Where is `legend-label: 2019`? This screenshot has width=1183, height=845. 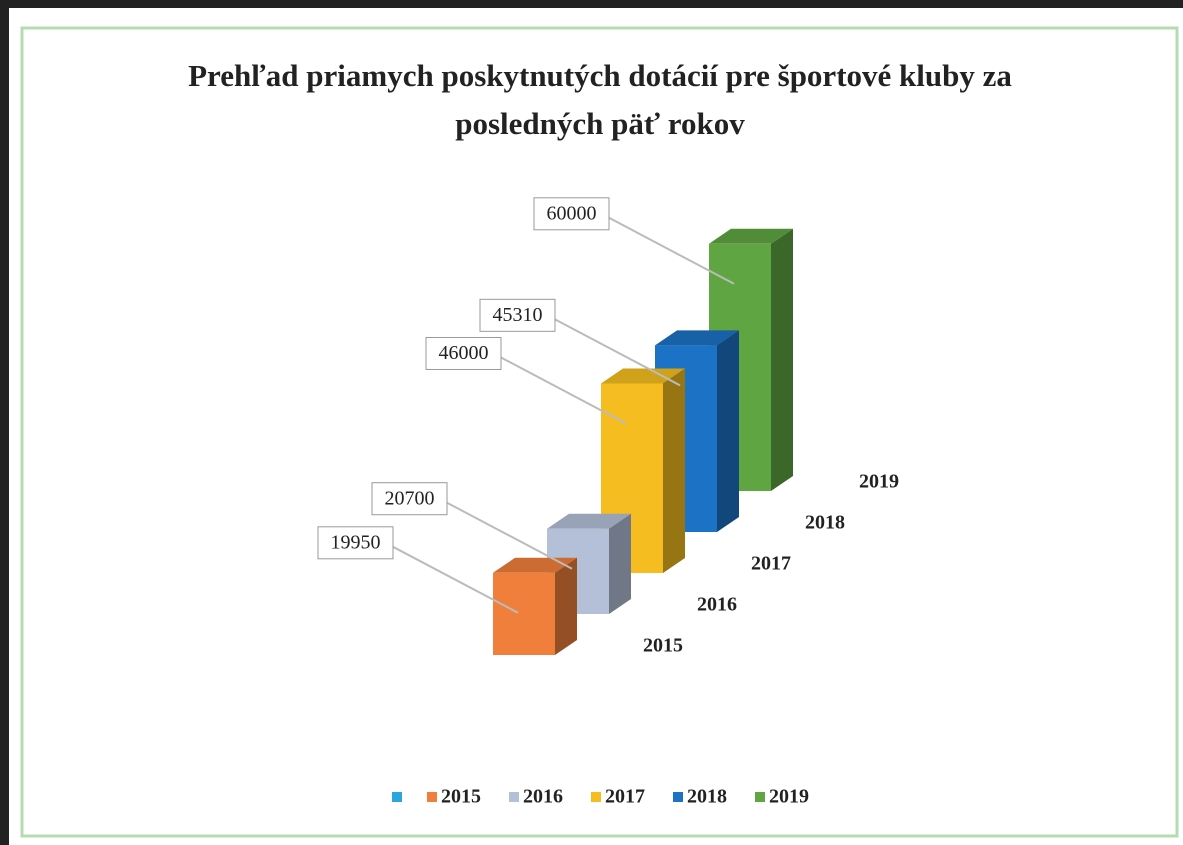 legend-label: 2019 is located at coordinates (789, 797).